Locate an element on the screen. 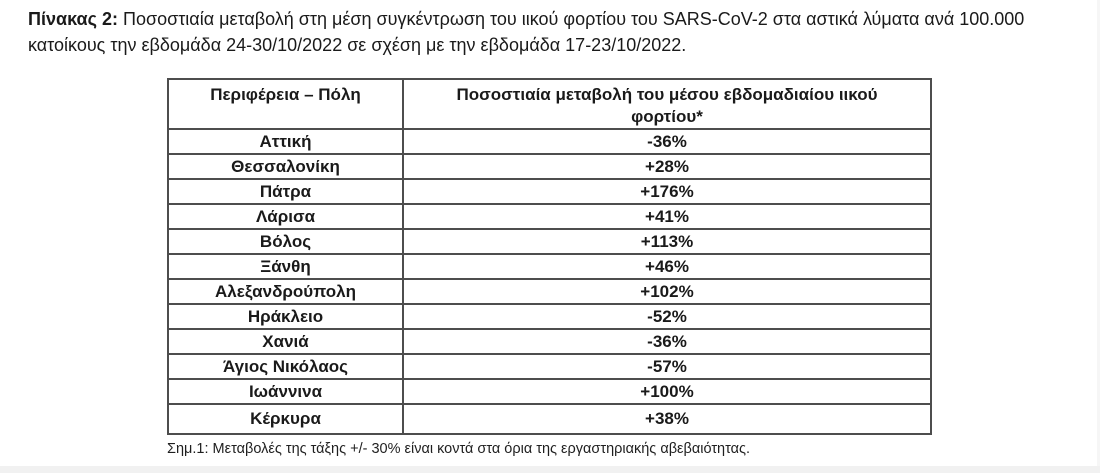 This screenshot has width=1100, height=473. caption-label: Πίνακας 2: is located at coordinates (73, 19).